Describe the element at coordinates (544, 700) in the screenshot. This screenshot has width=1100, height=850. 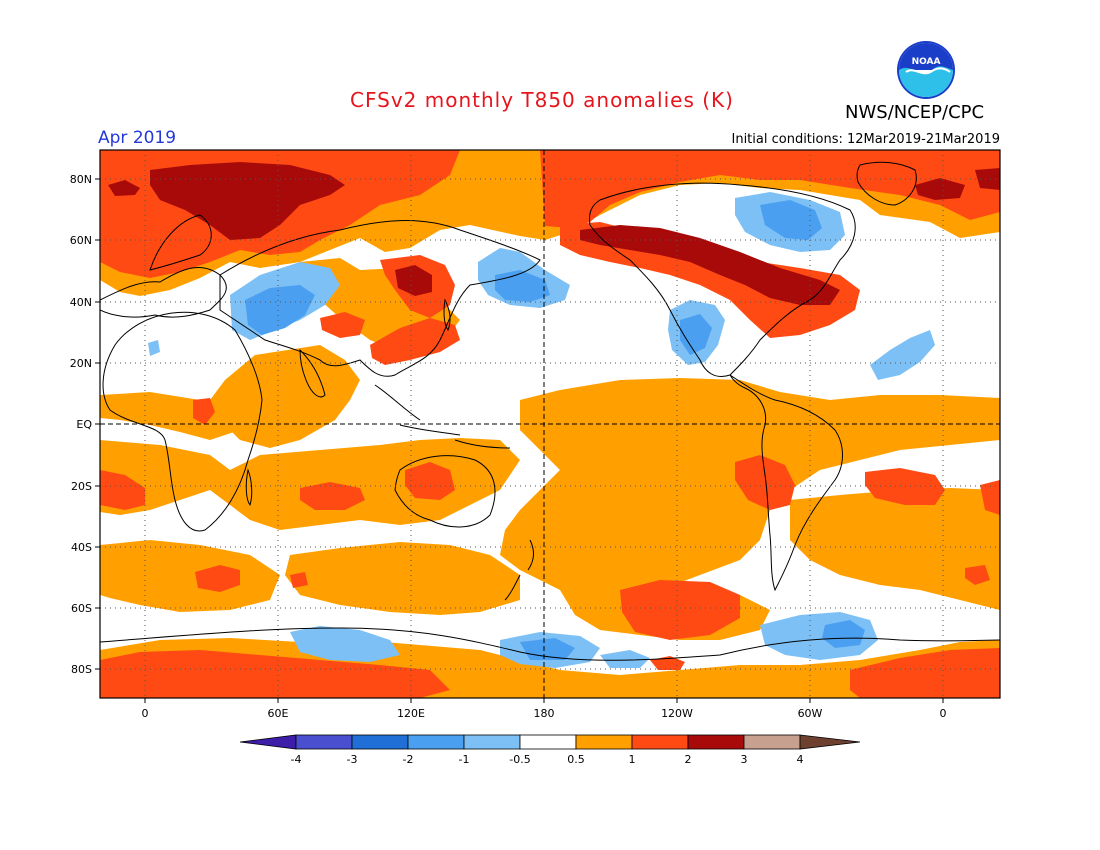
I see `lon-tick-marks` at that location.